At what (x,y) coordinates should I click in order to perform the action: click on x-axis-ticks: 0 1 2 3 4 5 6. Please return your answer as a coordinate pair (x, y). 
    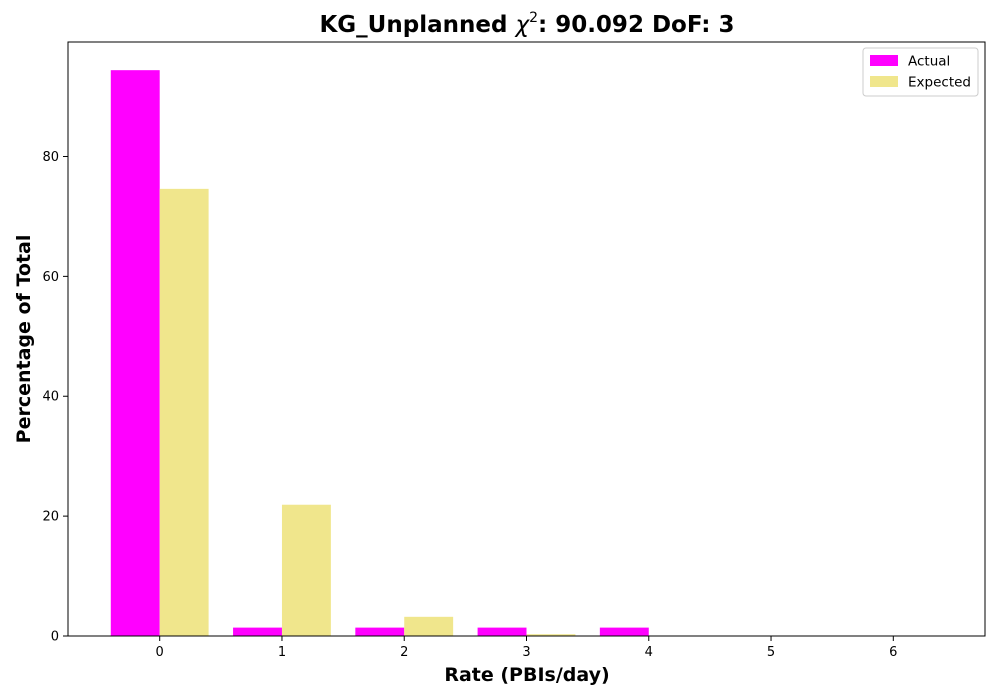
    Looking at the image, I should click on (526, 648).